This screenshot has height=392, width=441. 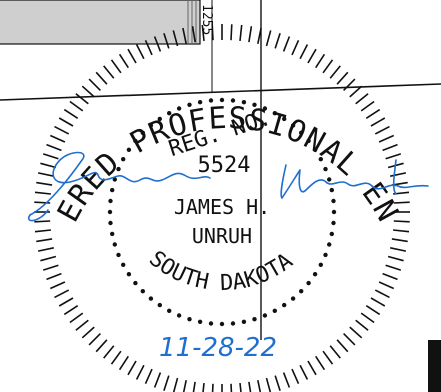 What do you see at coordinates (224, 165) in the screenshot?
I see `seal-reg-number: 5524` at bounding box center [224, 165].